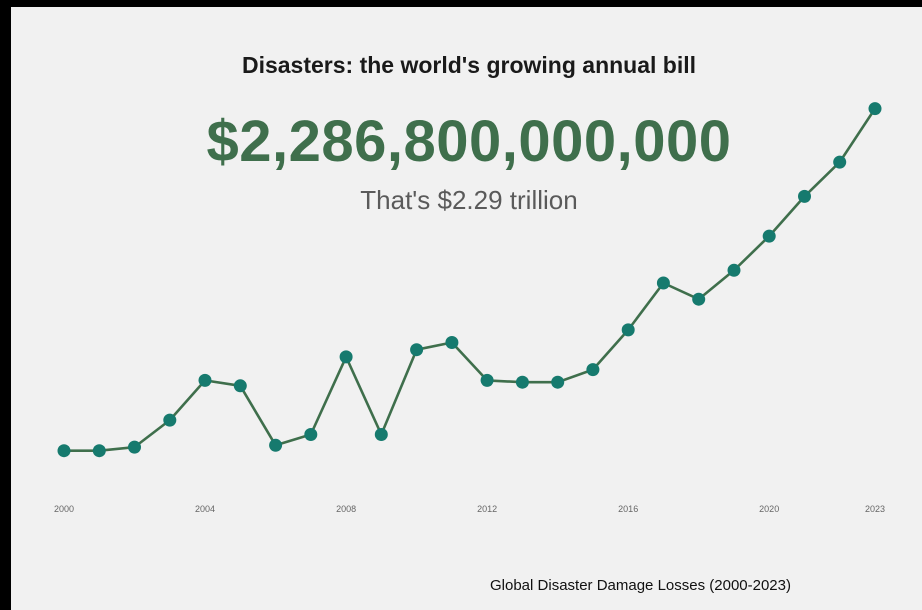  I want to click on data-point-2005, so click(240, 386).